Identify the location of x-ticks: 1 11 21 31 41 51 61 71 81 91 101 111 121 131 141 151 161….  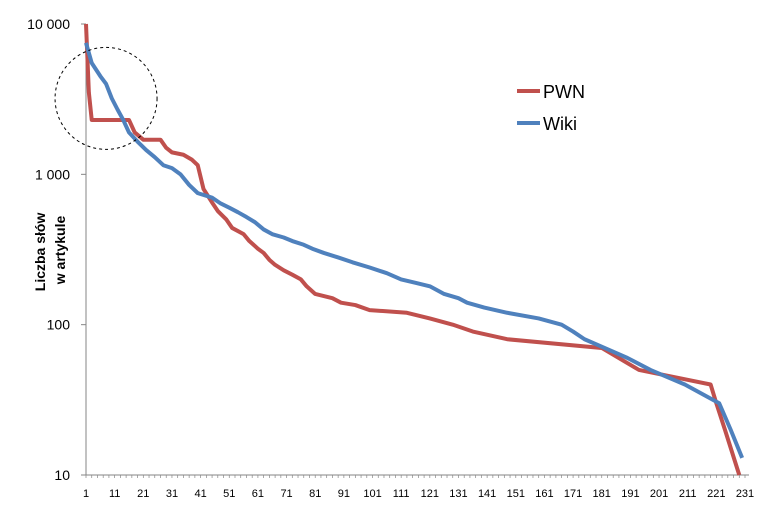
(418, 487).